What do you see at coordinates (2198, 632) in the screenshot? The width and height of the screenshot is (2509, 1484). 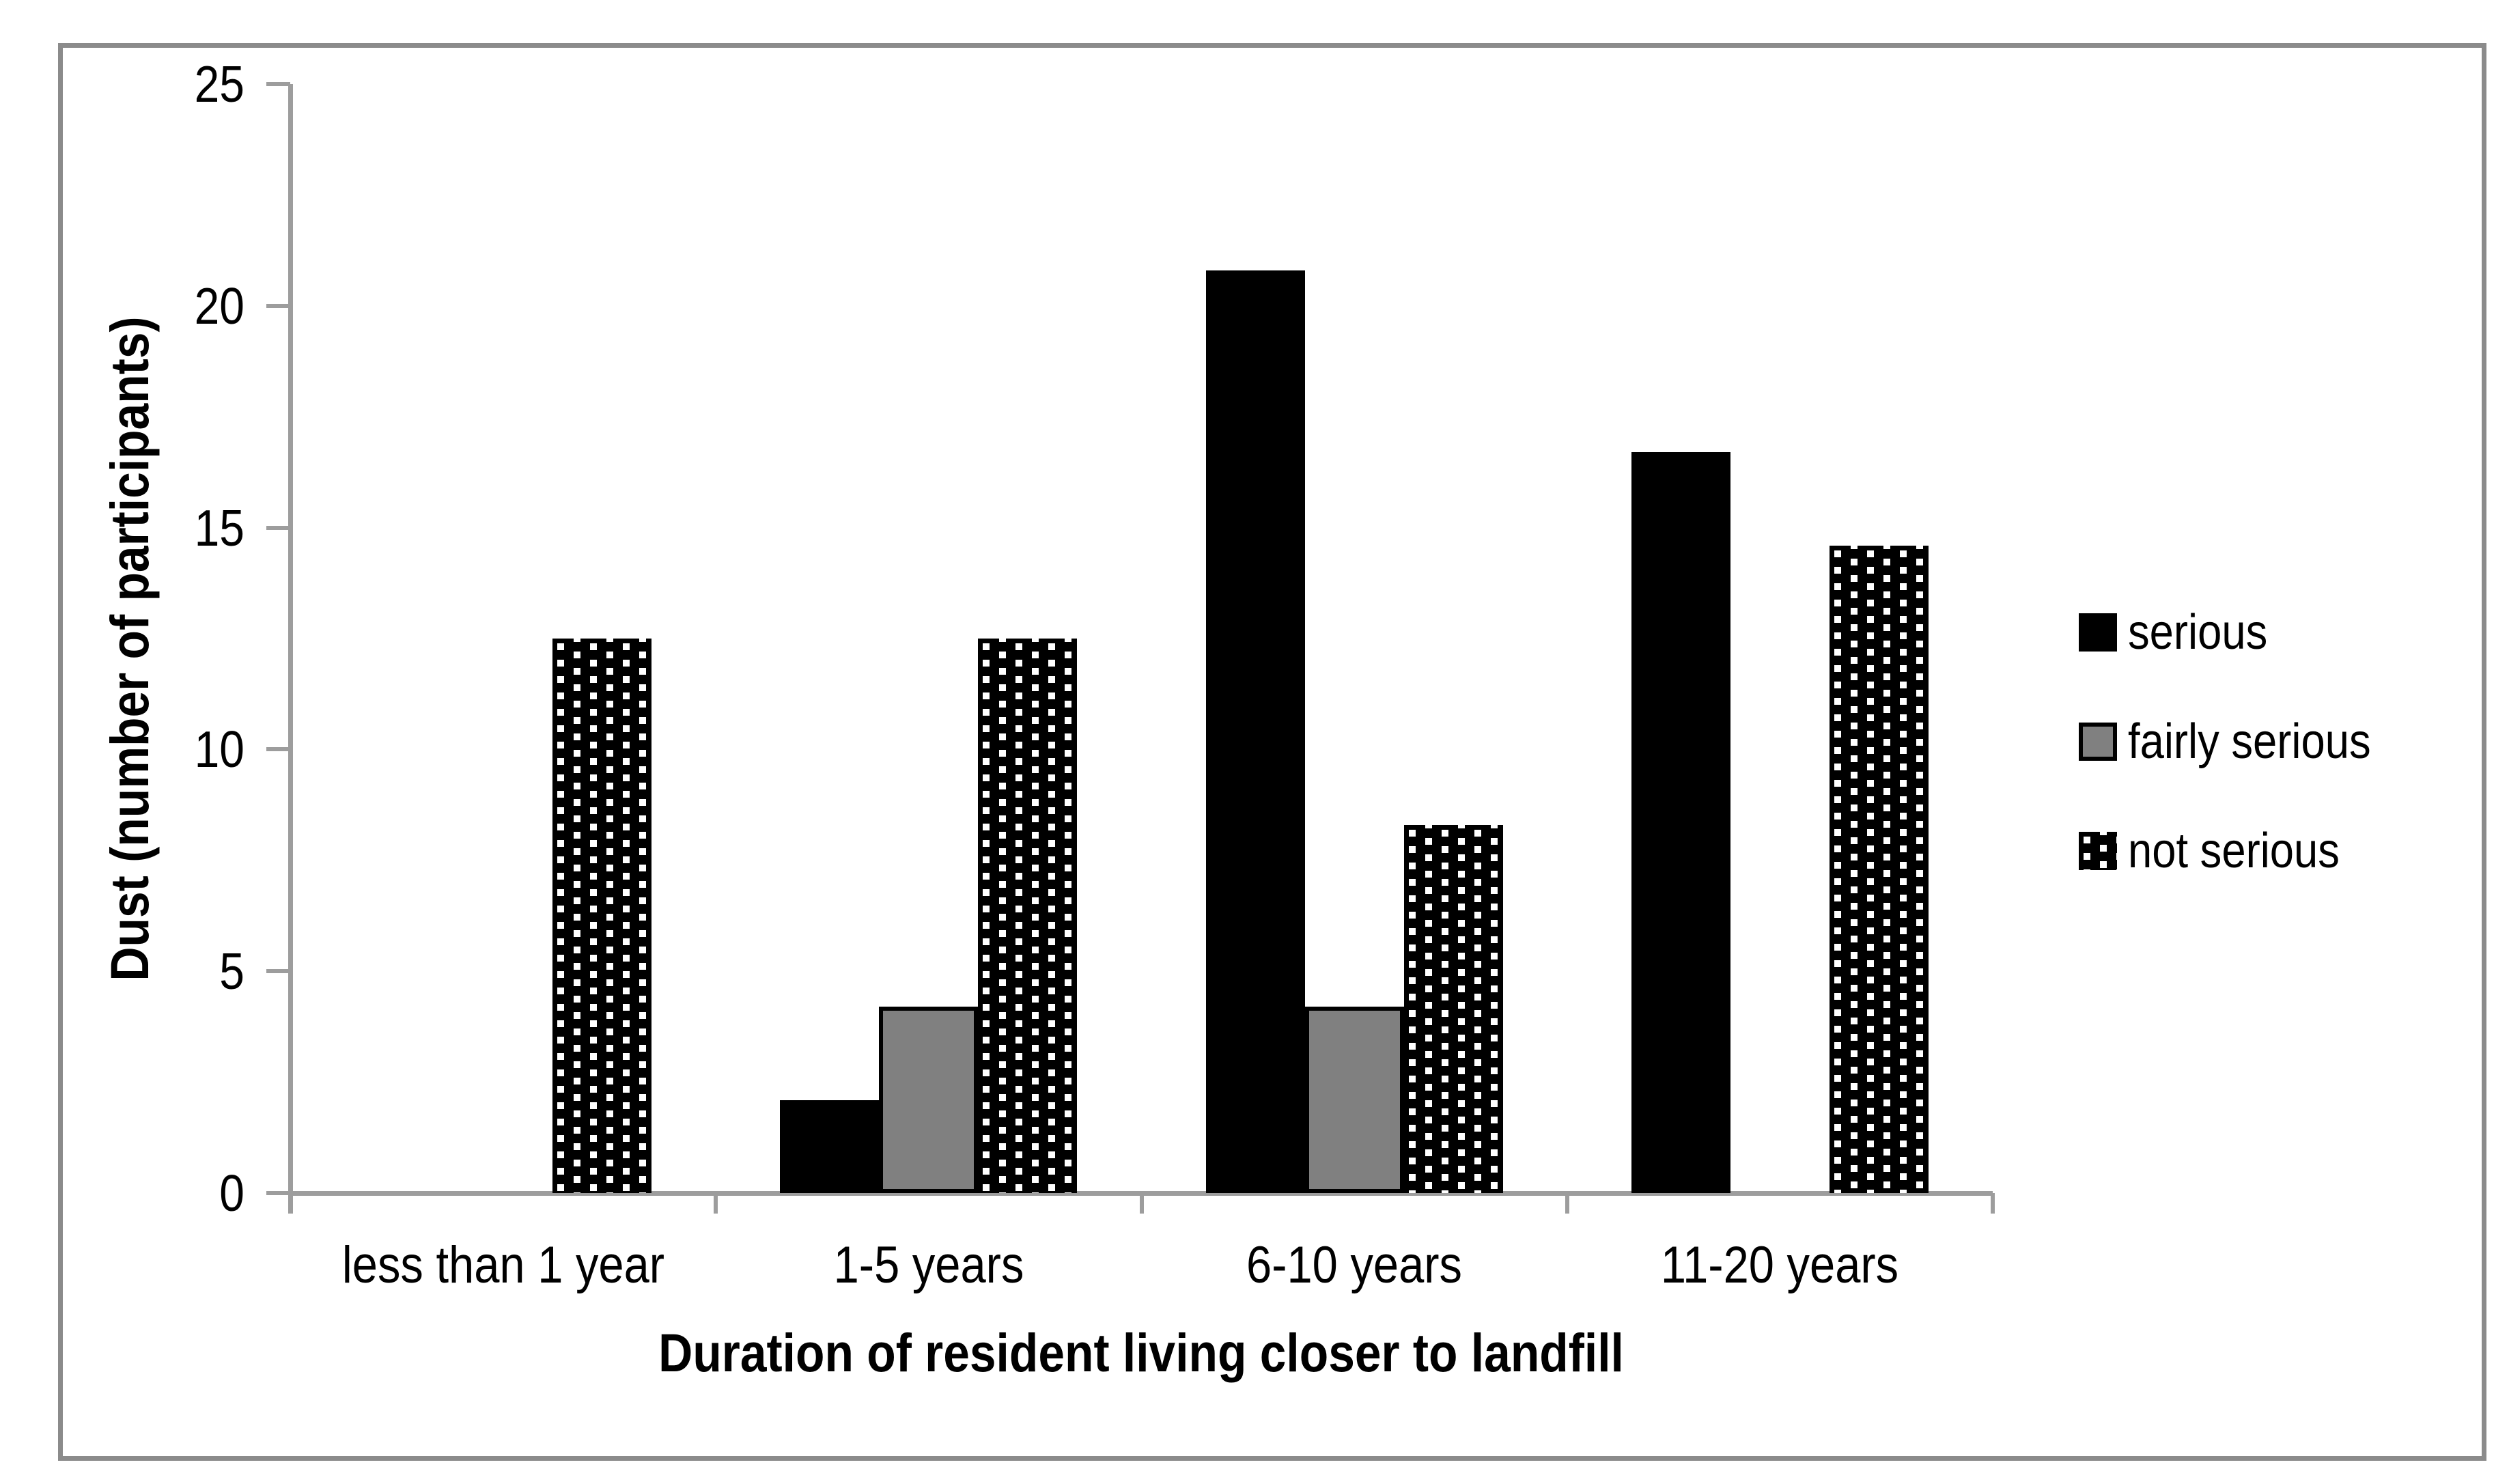 I see `legend-label-serious: serious` at bounding box center [2198, 632].